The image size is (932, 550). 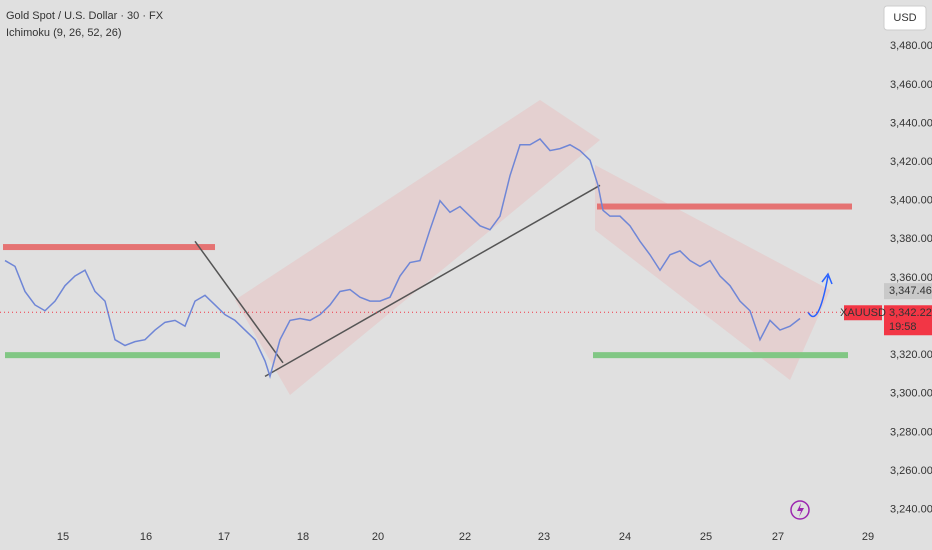 I want to click on symbol-label: XAUUSD, so click(x=863, y=313).